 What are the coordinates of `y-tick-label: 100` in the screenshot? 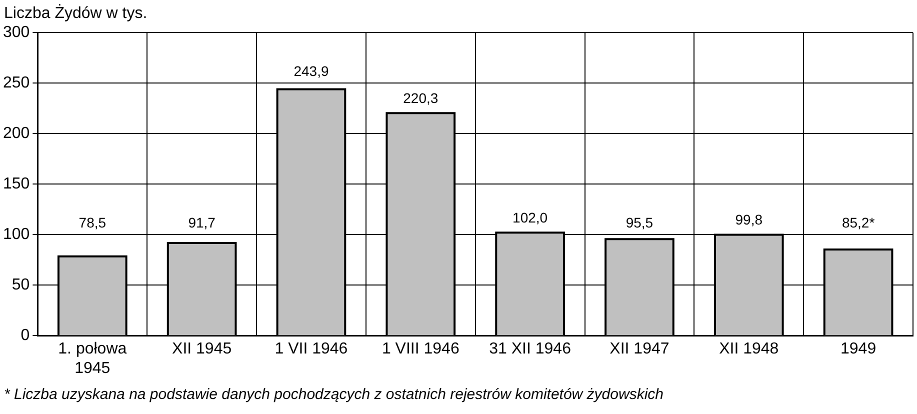 It's located at (16, 235).